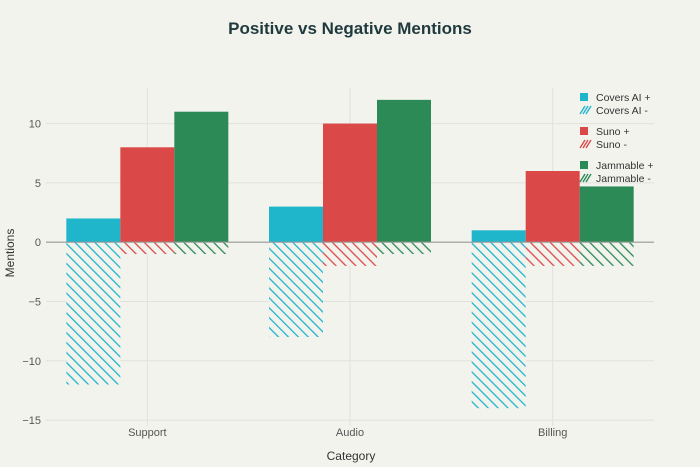 This screenshot has width=700, height=467. Describe the element at coordinates (31, 273) in the screenshot. I see `y-ticks: −15 −10 −5 0 5 10` at that location.